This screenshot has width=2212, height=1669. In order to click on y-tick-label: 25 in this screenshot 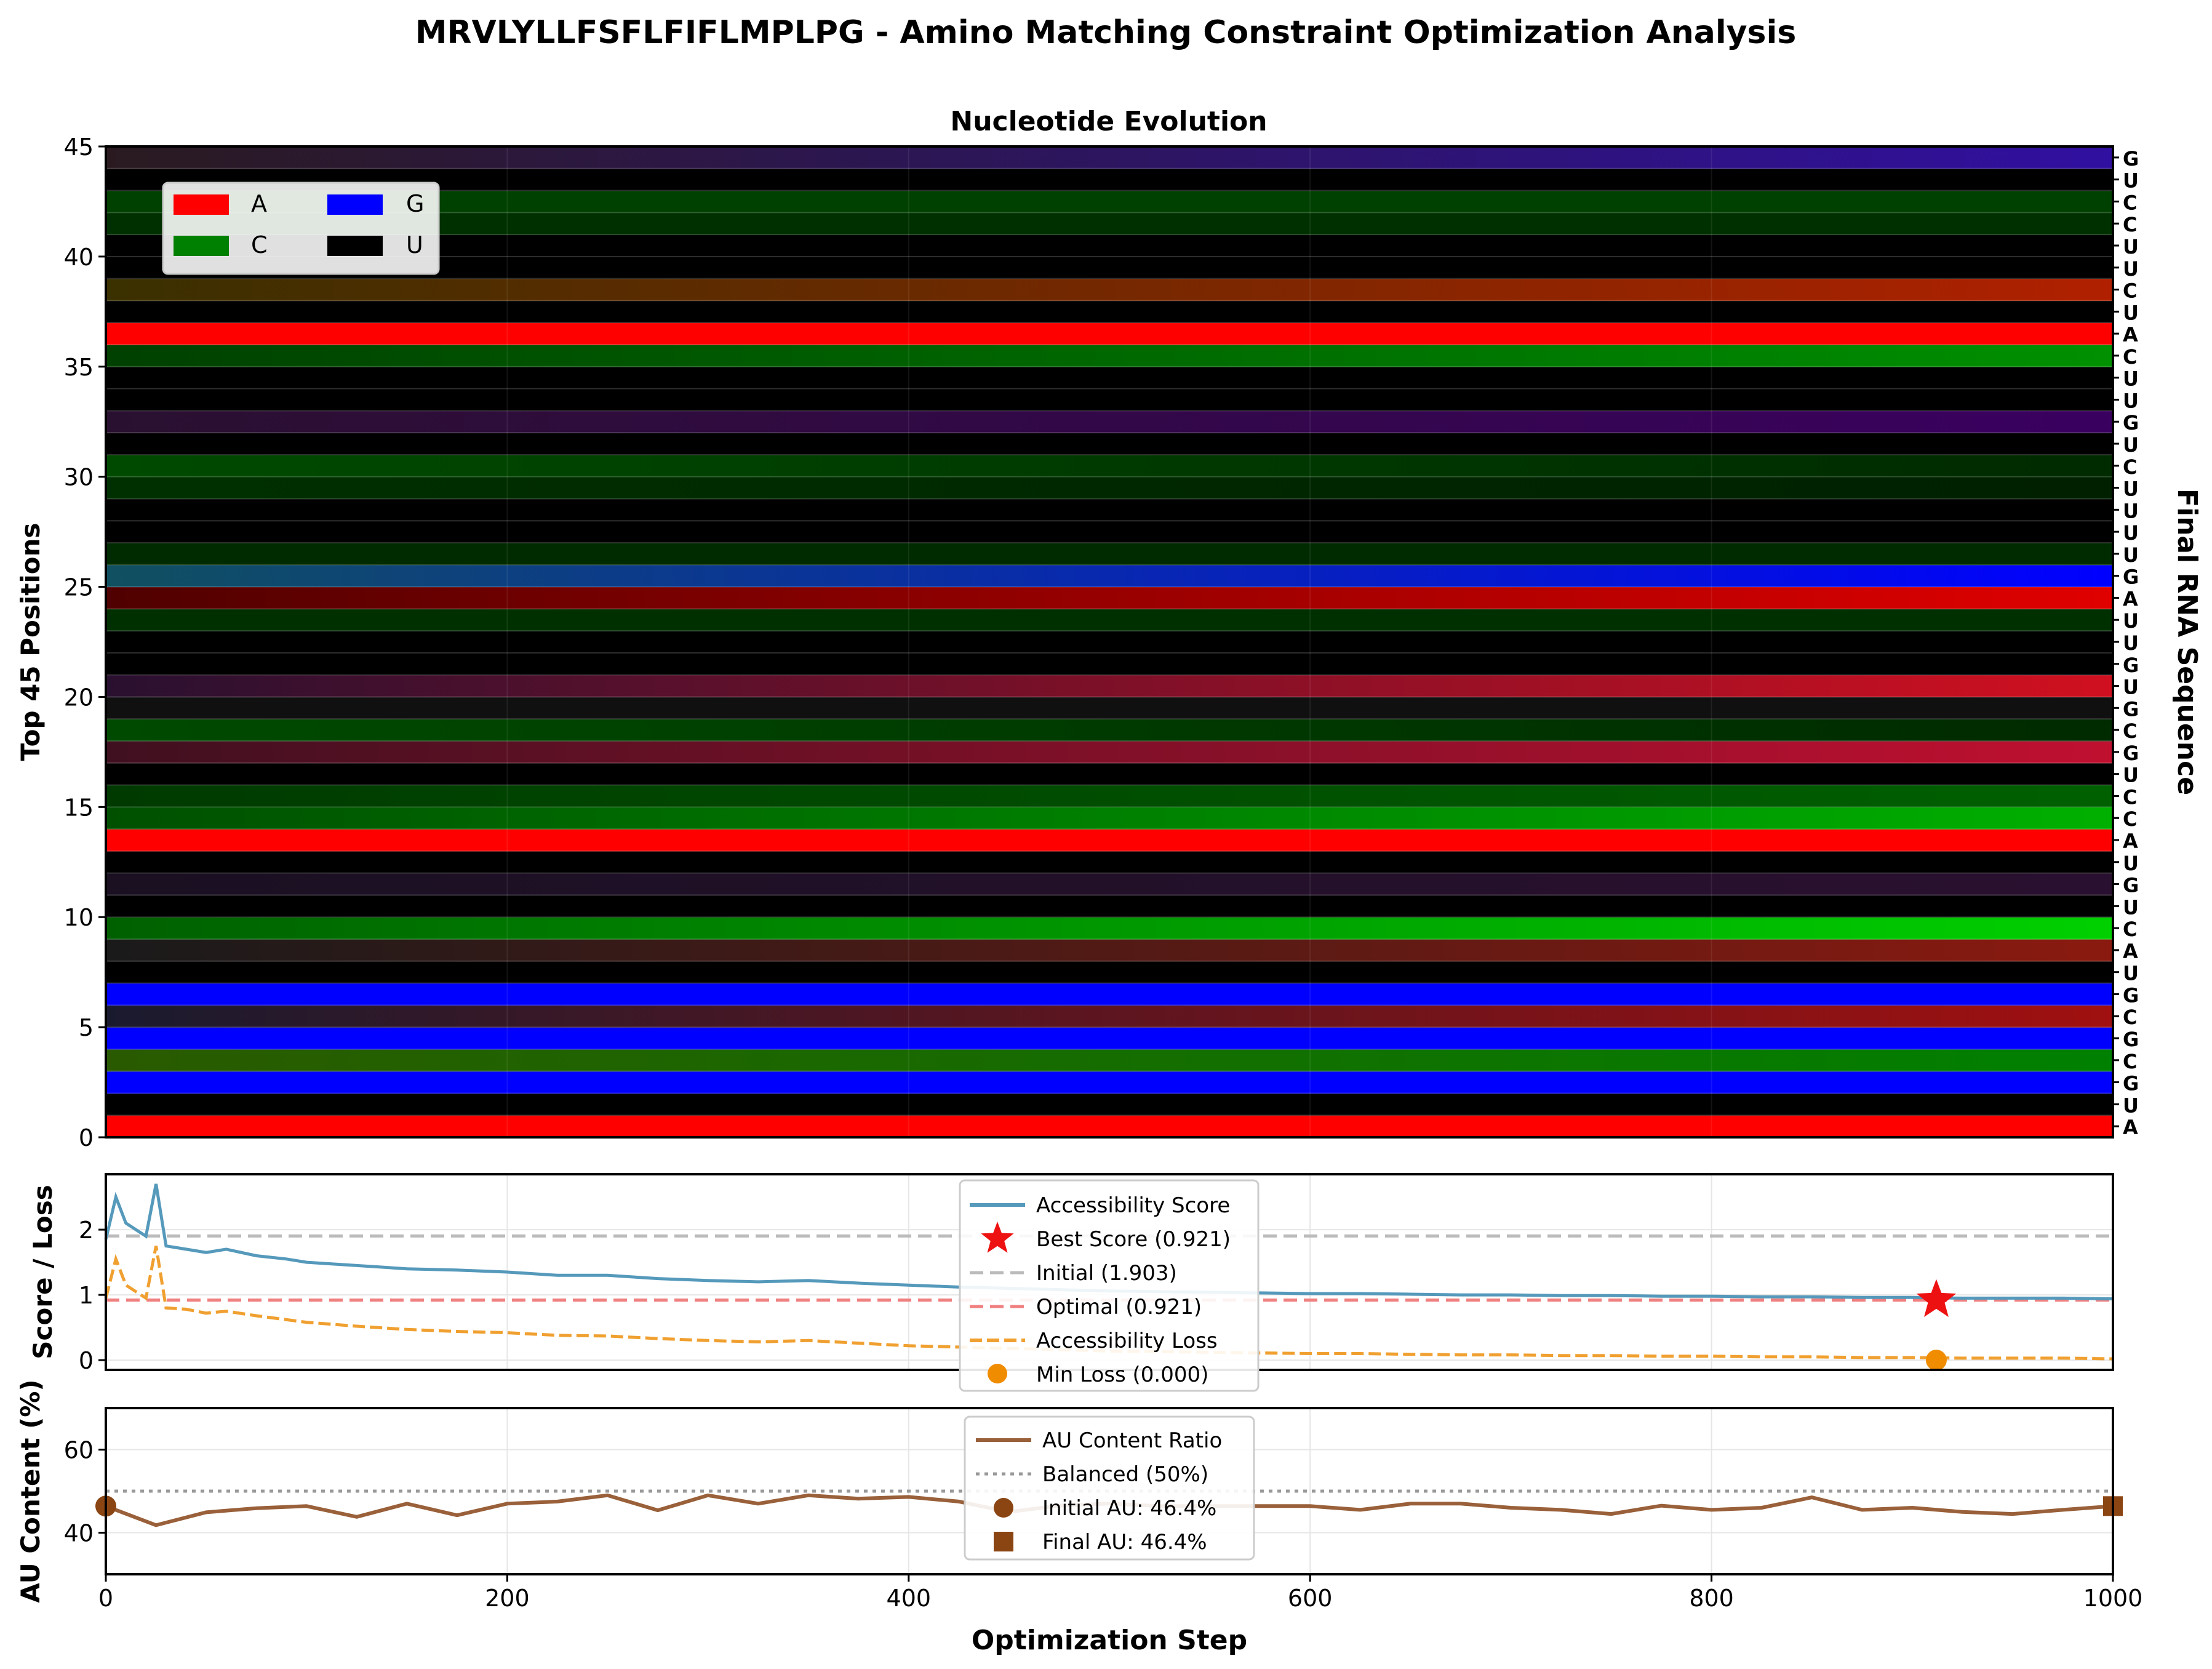, I will do `click(79, 587)`.